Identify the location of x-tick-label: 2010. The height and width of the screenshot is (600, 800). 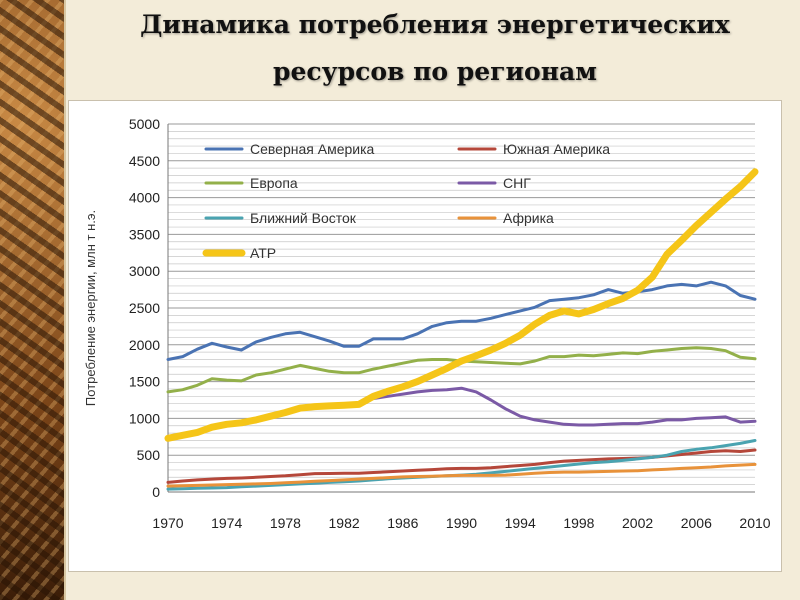
(754, 523).